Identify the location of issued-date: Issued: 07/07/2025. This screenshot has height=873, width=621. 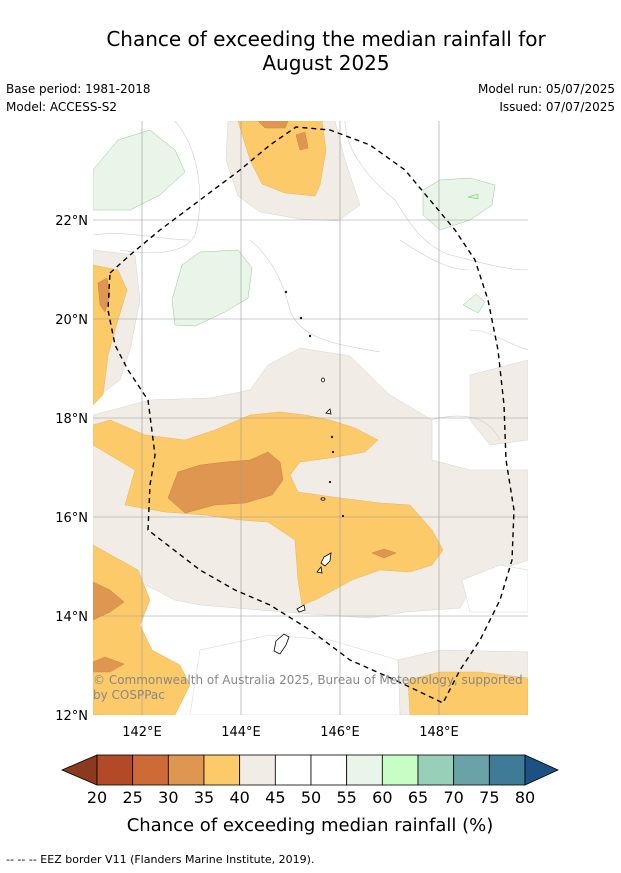
(557, 107).